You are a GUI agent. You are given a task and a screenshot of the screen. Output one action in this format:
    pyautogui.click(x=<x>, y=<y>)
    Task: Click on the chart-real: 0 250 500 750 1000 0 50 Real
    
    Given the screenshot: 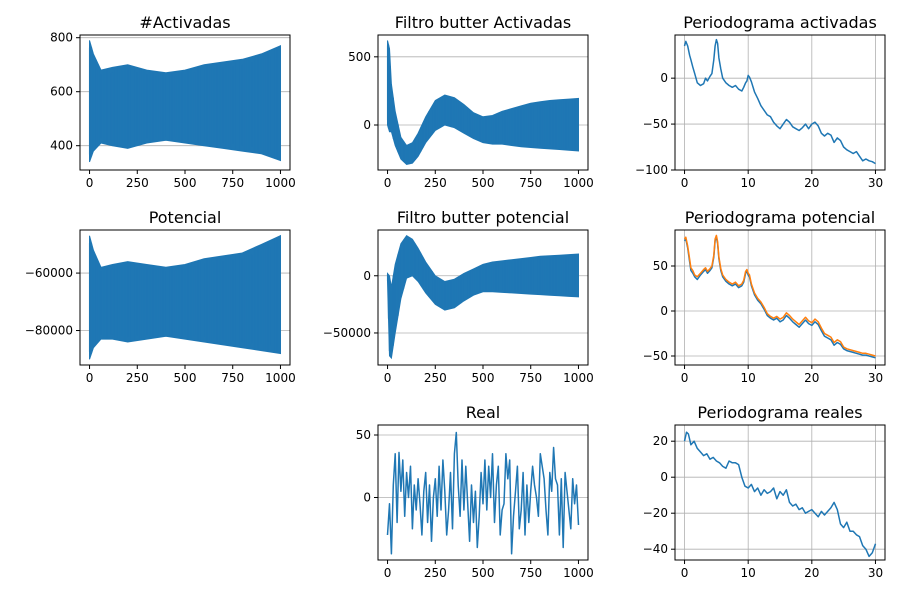 What is the action you would take?
    pyautogui.click(x=475, y=491)
    